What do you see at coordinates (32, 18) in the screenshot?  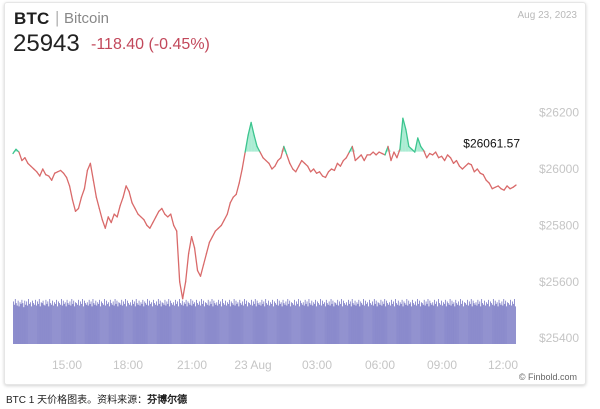 I see `asset-symbol: BTC` at bounding box center [32, 18].